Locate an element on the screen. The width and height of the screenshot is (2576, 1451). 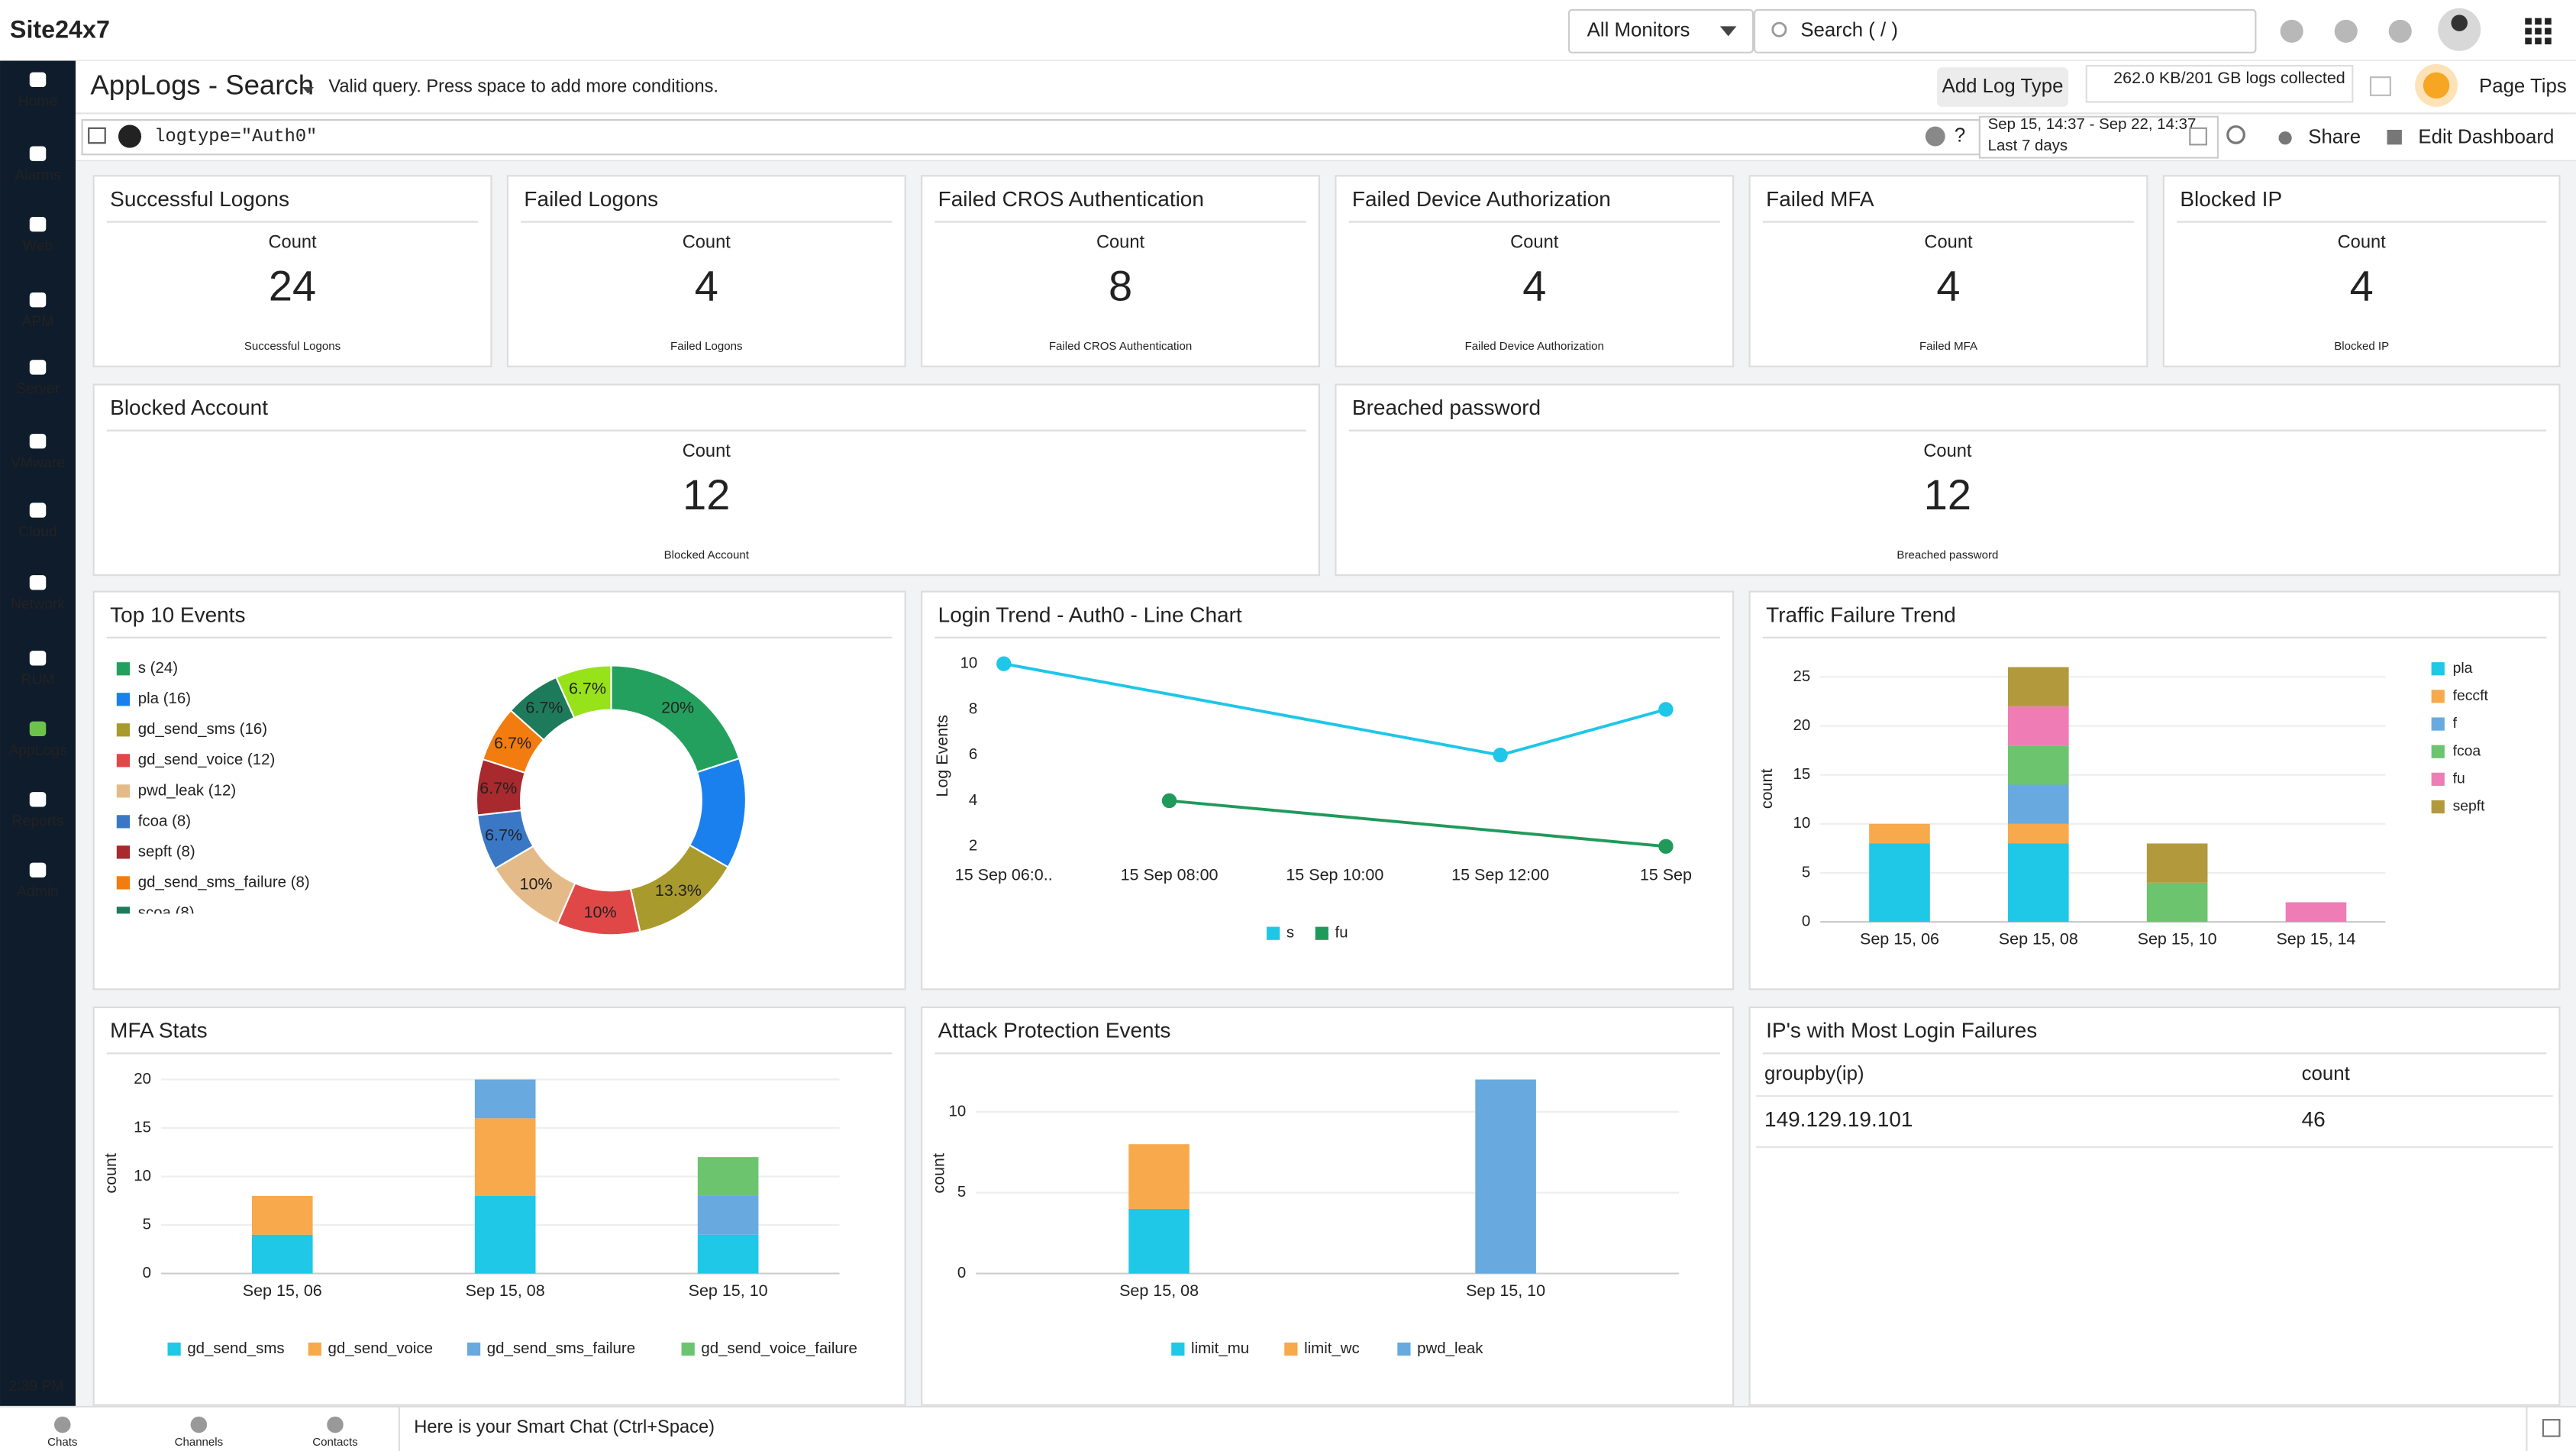
widget-title: Attack Protection Events is located at coordinates (1054, 1030).